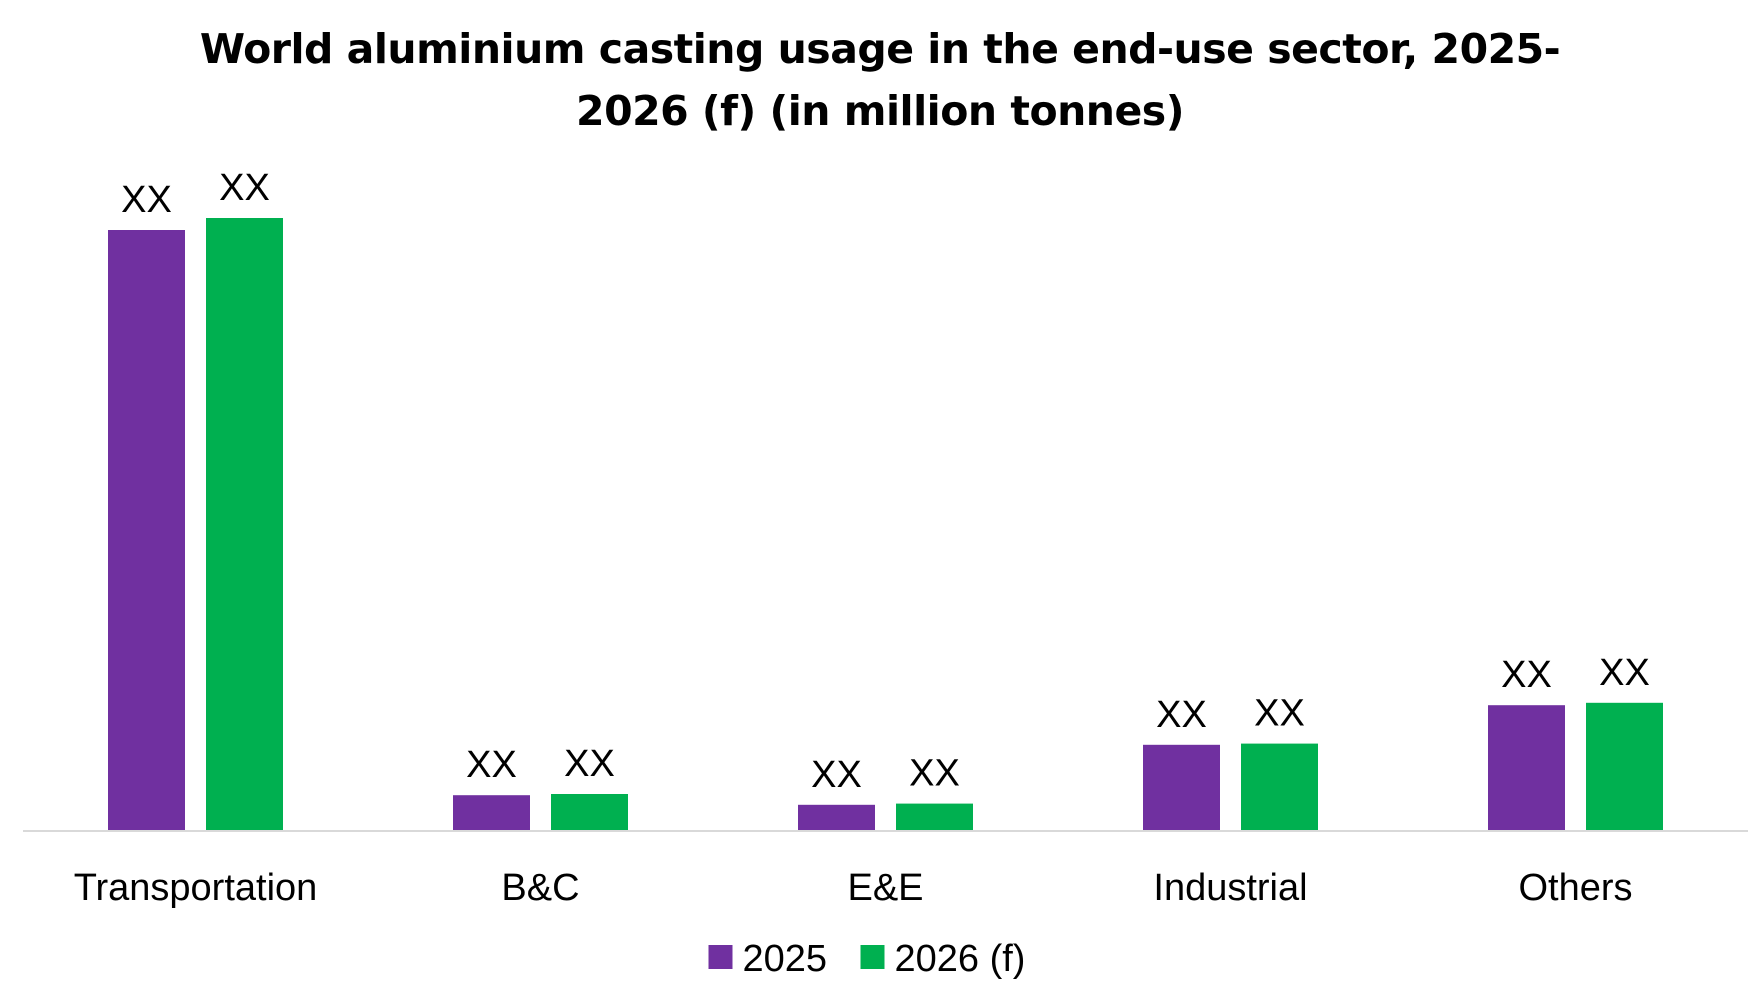 Image resolution: width=1761 pixels, height=998 pixels. Describe the element at coordinates (885, 888) in the screenshot. I see `x-tick-label-e-e: E&E` at that location.